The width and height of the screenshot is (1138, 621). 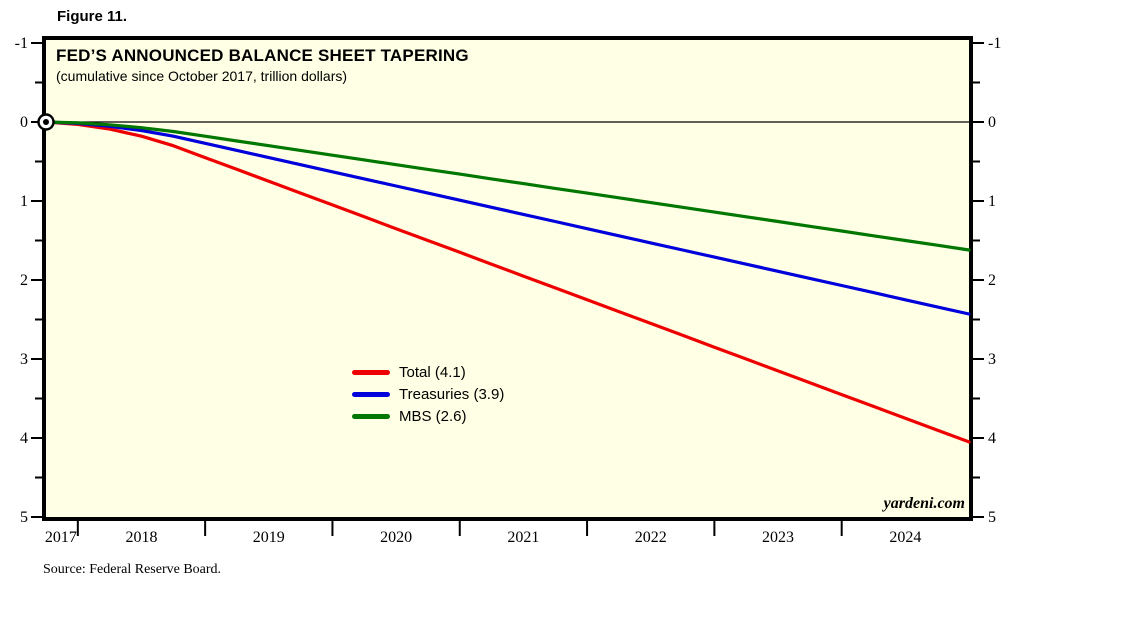 I want to click on x-year-label: 2023, so click(x=778, y=537).